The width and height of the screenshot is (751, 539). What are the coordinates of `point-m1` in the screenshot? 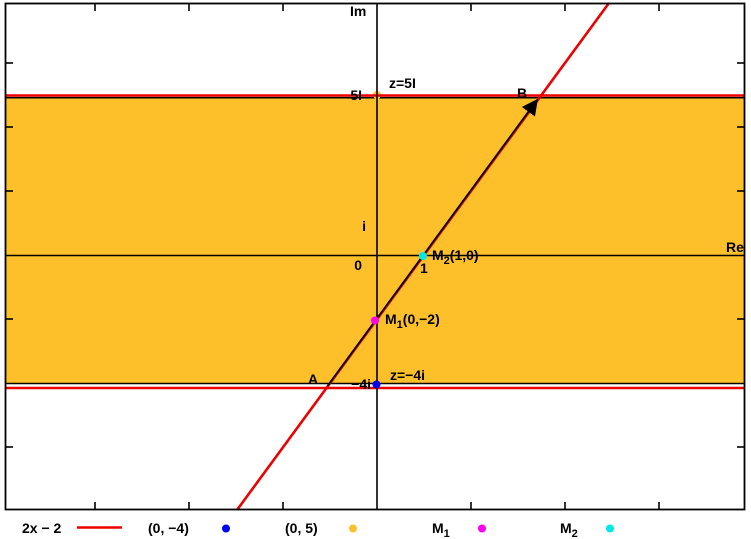 It's located at (375, 320).